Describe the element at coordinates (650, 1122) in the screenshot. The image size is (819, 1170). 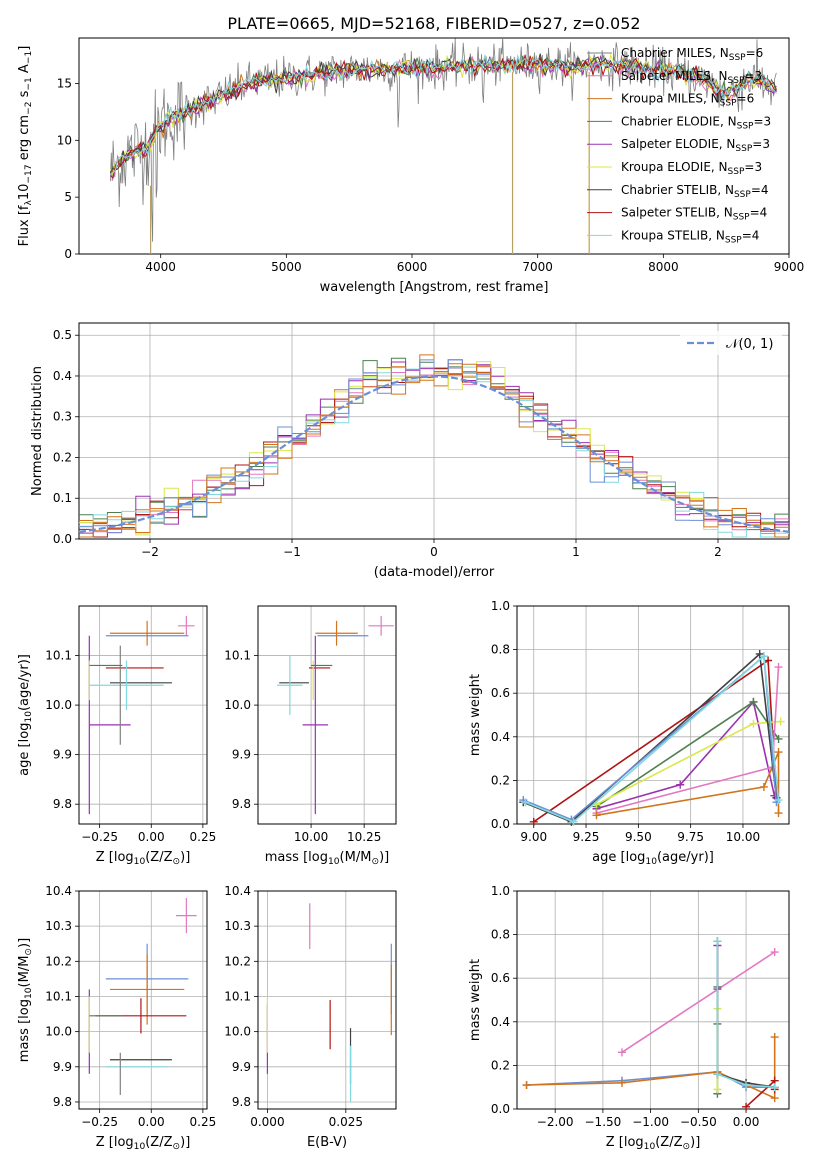
I see `x-tick-label: −1.00` at that location.